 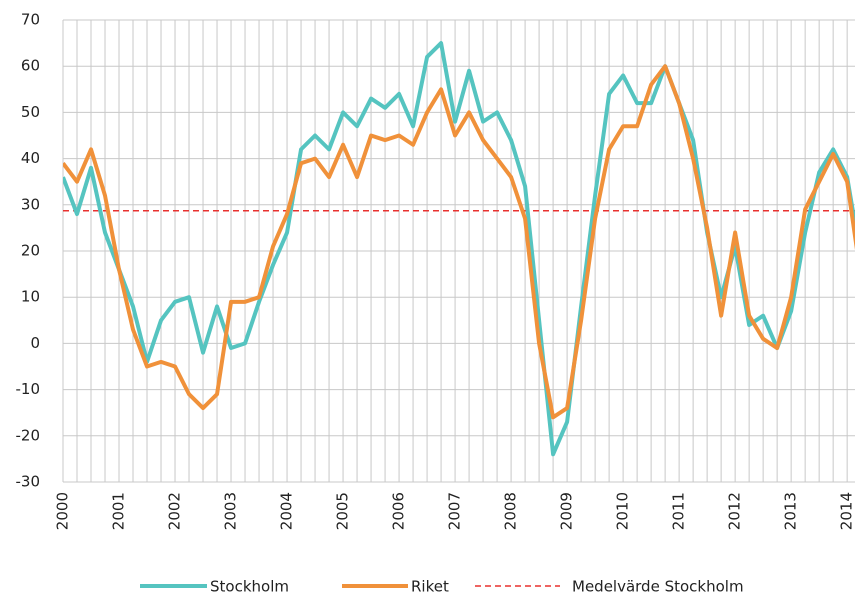 What do you see at coordinates (35, 343) in the screenshot?
I see `y-tick-label: 0` at bounding box center [35, 343].